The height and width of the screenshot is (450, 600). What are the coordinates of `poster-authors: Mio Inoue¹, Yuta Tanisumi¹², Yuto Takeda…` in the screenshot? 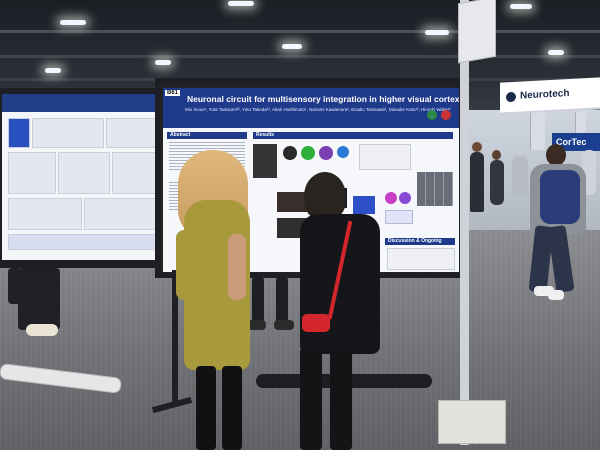 It's located at (318, 109).